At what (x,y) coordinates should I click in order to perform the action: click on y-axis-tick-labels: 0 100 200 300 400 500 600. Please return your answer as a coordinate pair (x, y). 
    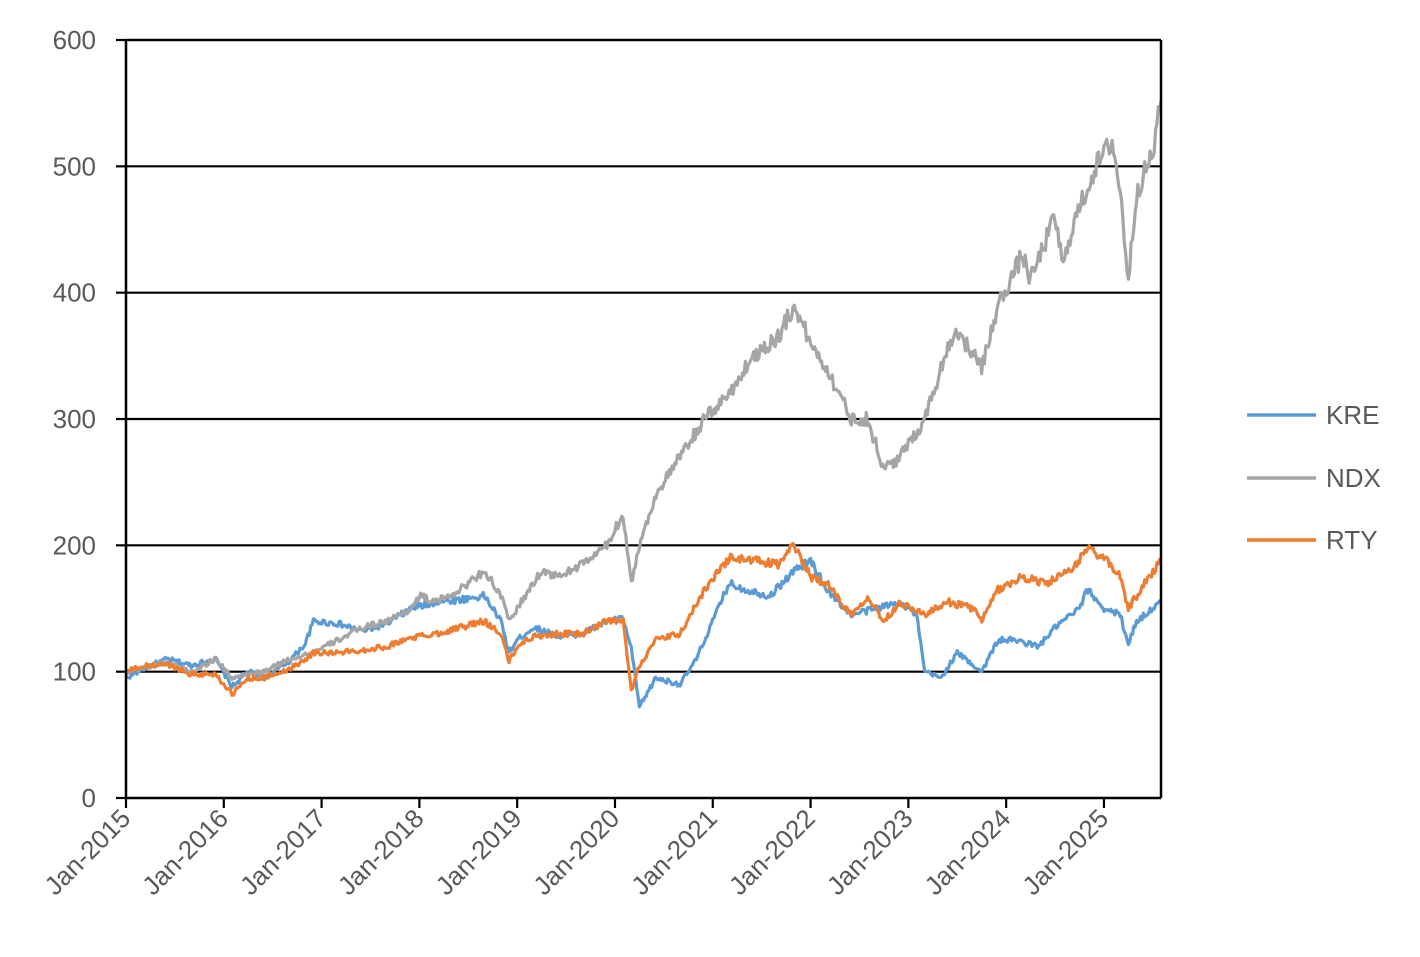
    Looking at the image, I should click on (89, 419).